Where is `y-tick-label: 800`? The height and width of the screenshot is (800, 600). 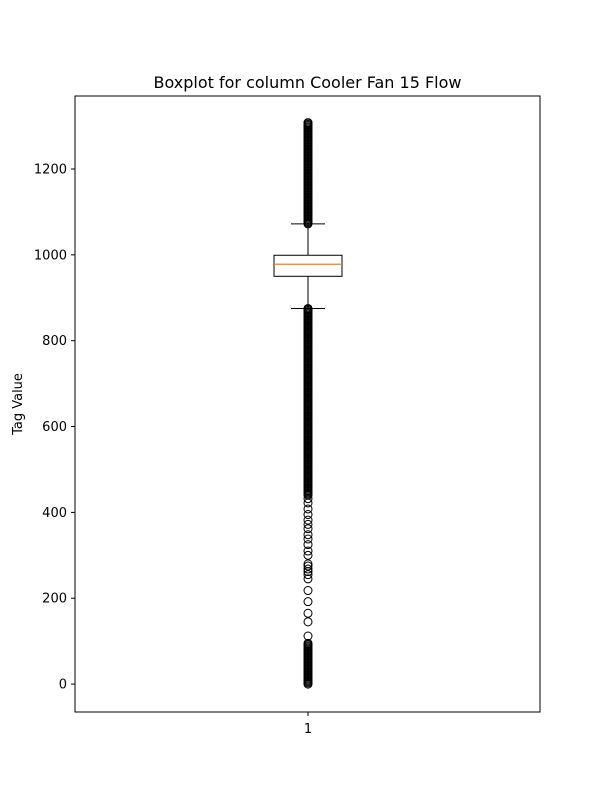
y-tick-label: 800 is located at coordinates (54, 341).